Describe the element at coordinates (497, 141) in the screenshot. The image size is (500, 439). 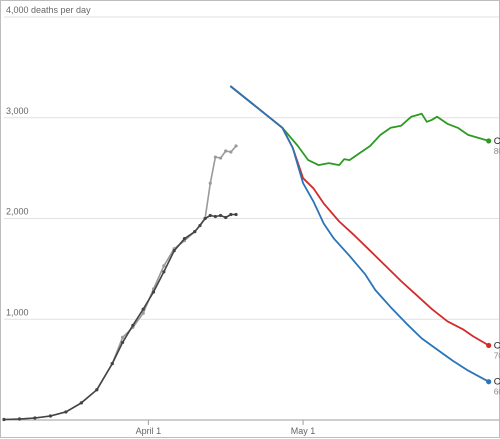
I see `series-label-columbia-80: Columbia` at that location.